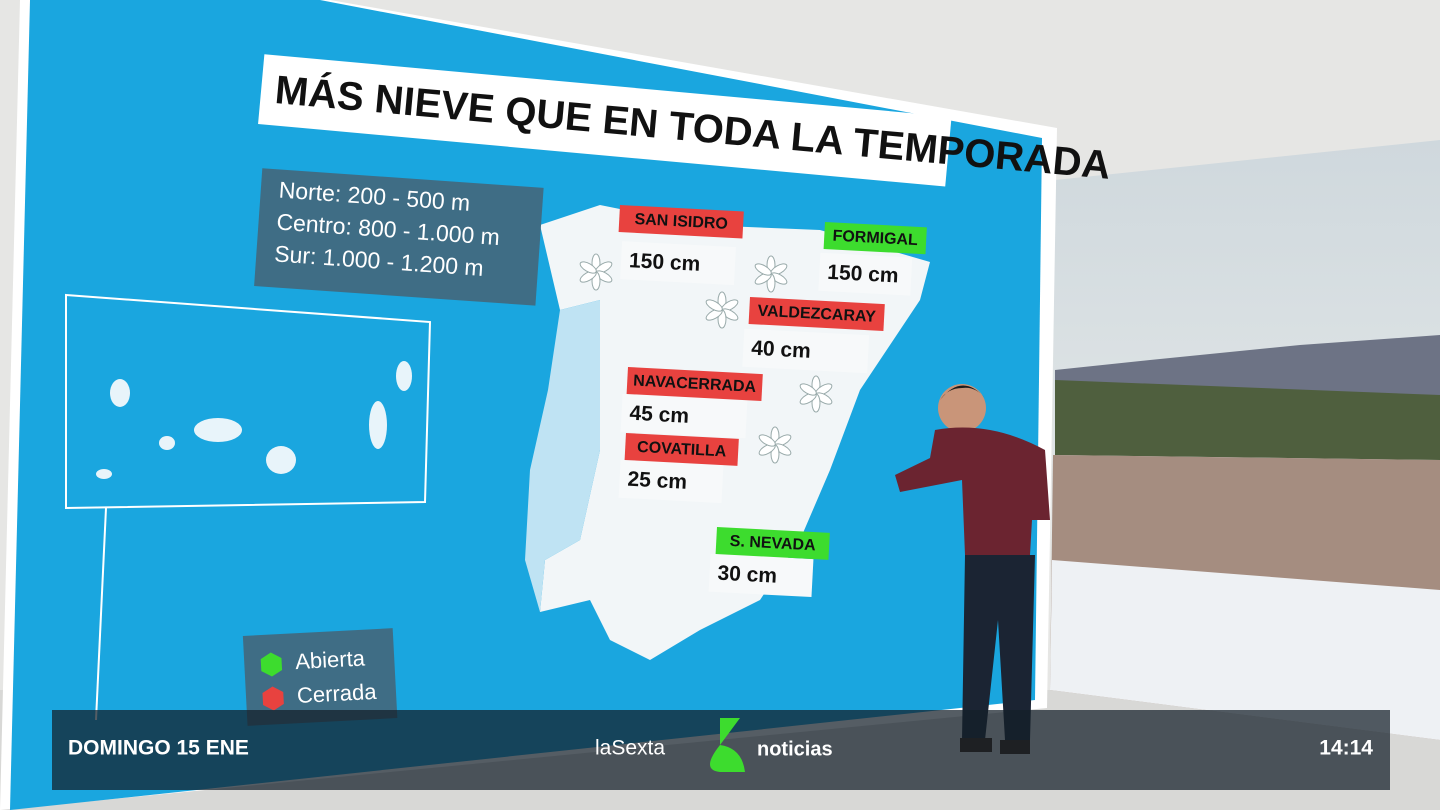  What do you see at coordinates (657, 481) in the screenshot?
I see `snow-depth: 25 cm` at bounding box center [657, 481].